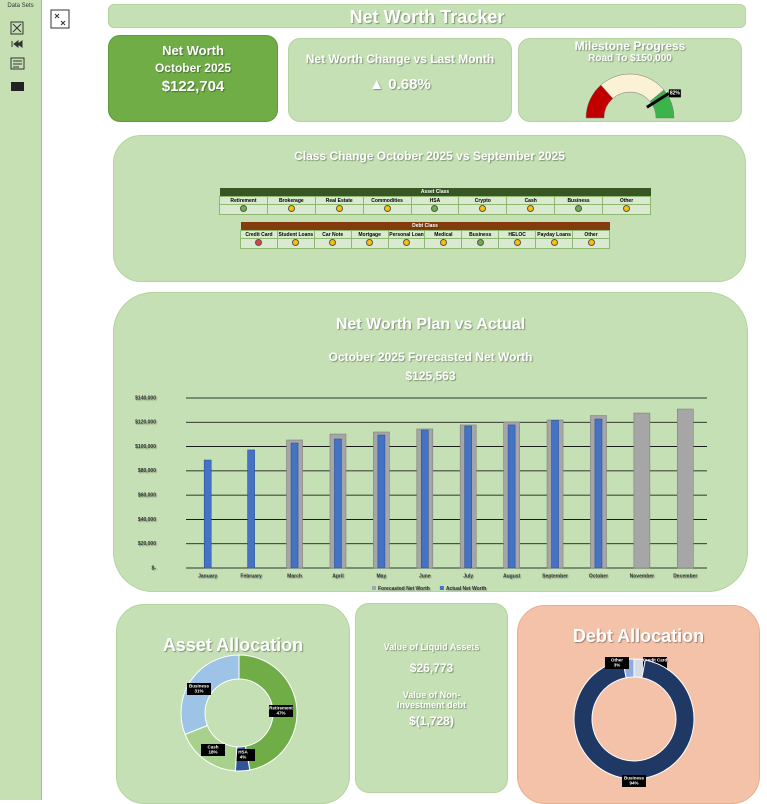 The height and width of the screenshot is (804, 767). What do you see at coordinates (17, 56) in the screenshot?
I see `sidebar-icons` at bounding box center [17, 56].